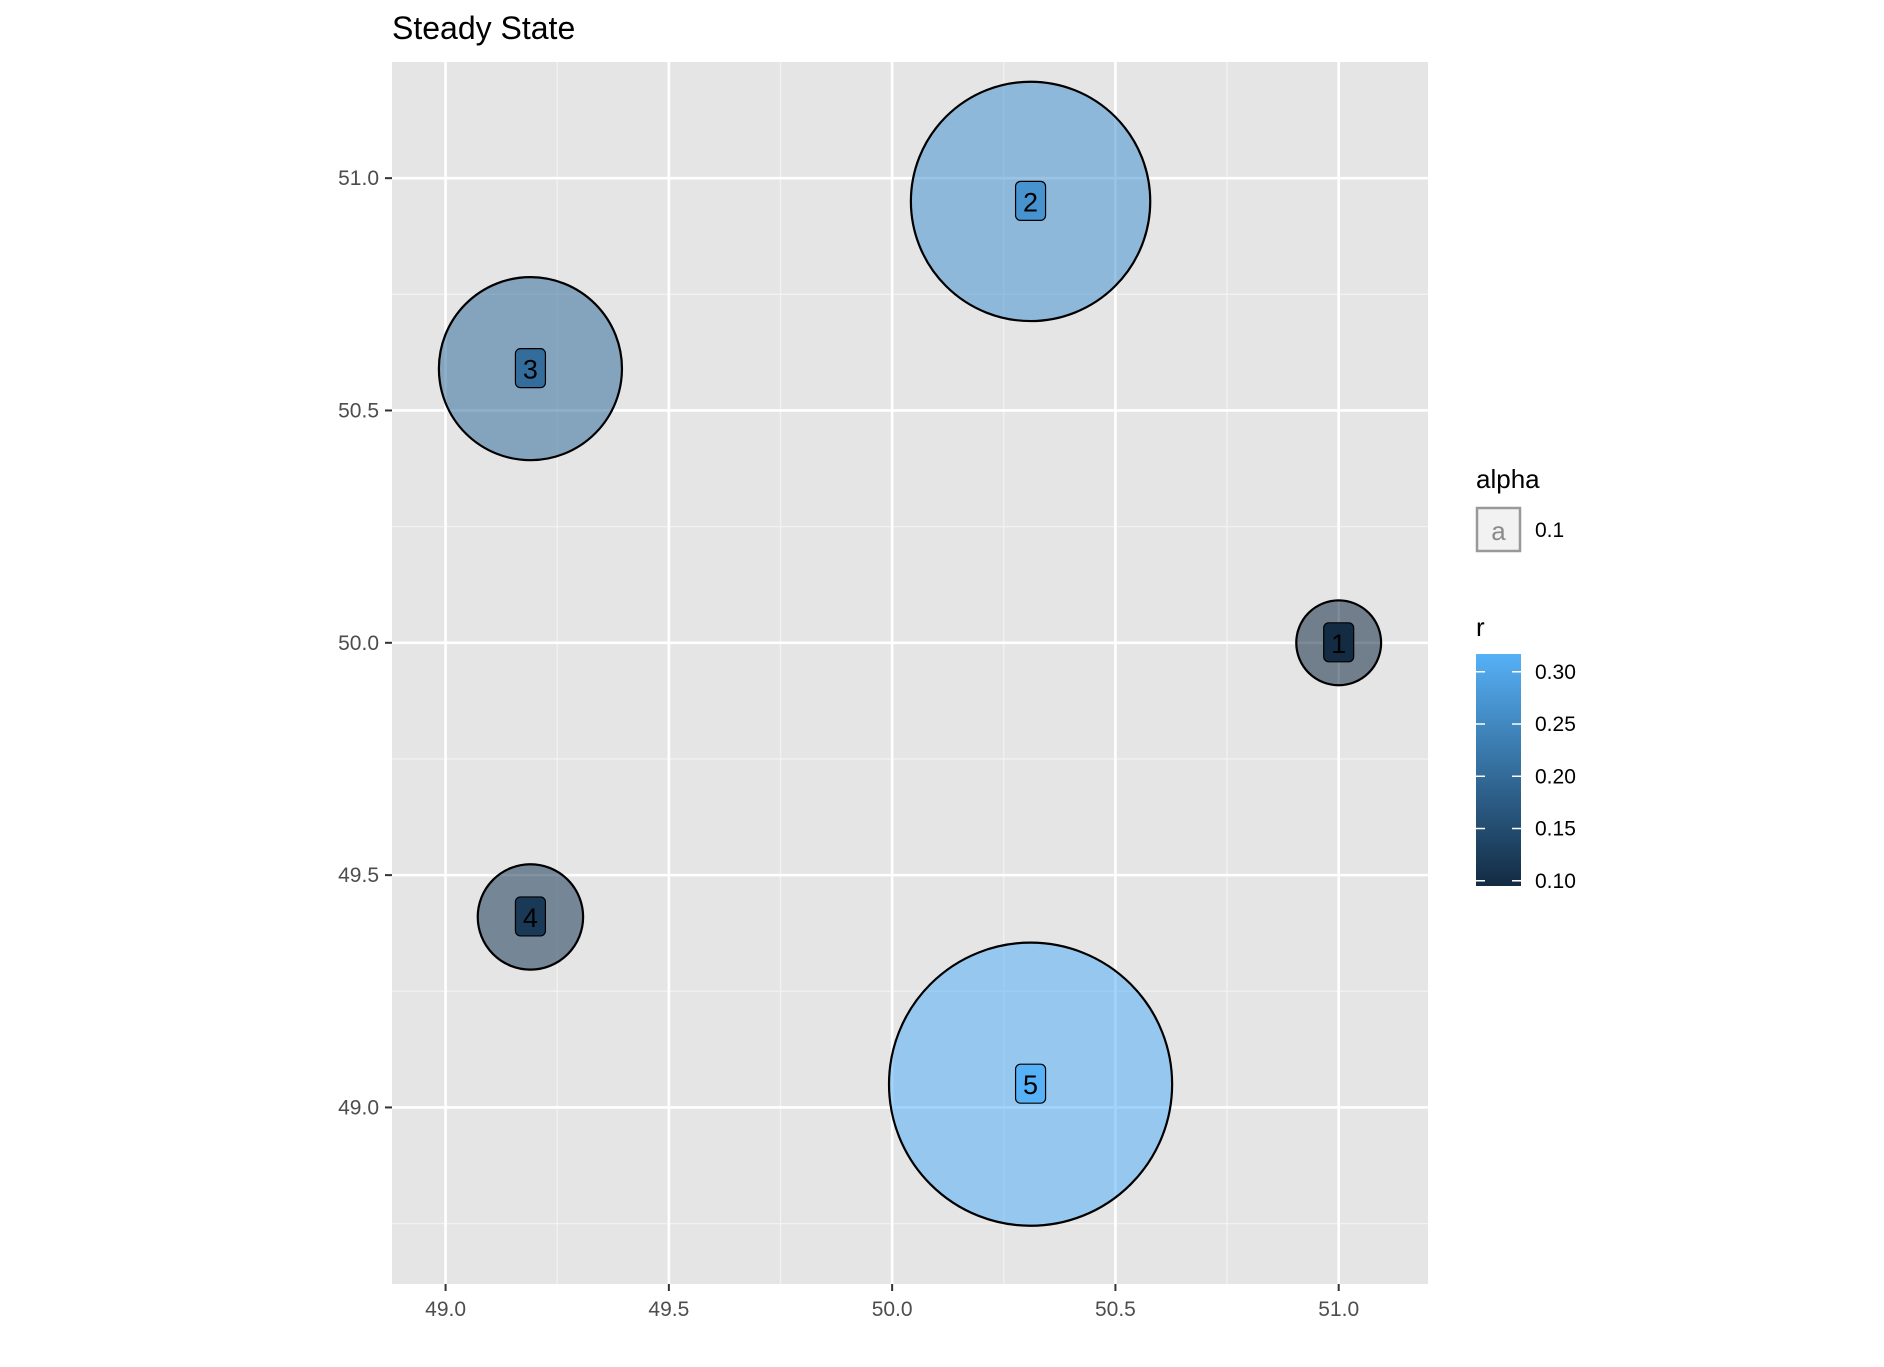 This screenshot has height=1367, width=1884. What do you see at coordinates (668, 1309) in the screenshot?
I see `x-tick-label: 49.5` at bounding box center [668, 1309].